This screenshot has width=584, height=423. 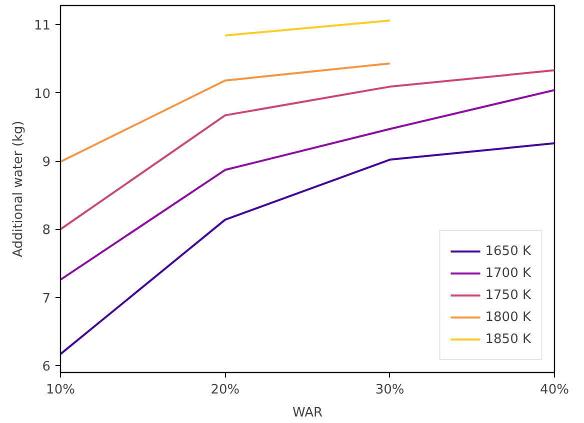 I want to click on x-tick-label: 20%, so click(x=225, y=390).